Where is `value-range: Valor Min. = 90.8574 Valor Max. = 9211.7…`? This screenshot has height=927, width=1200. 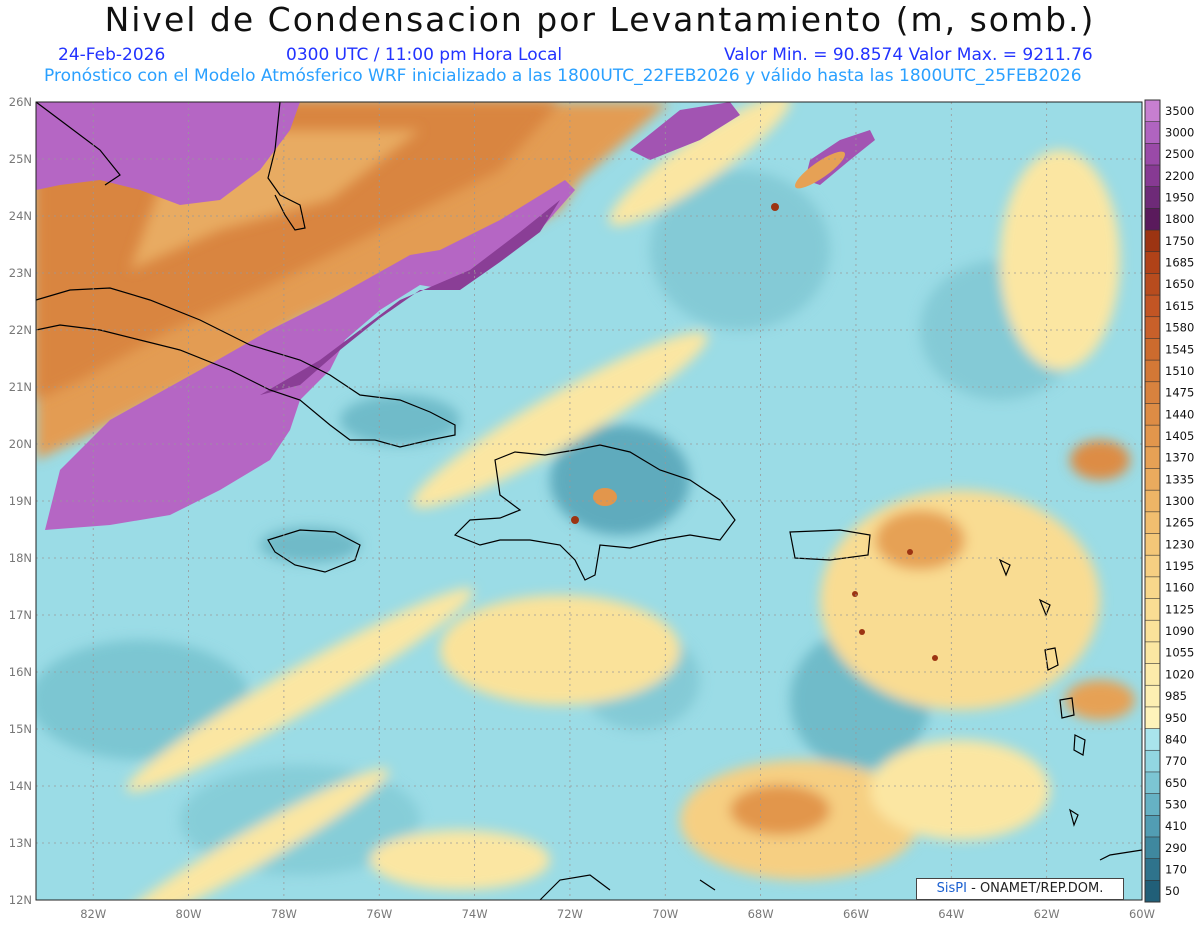
value-range: Valor Min. = 90.8574 Valor Max. = 9211.7… is located at coordinates (908, 55).